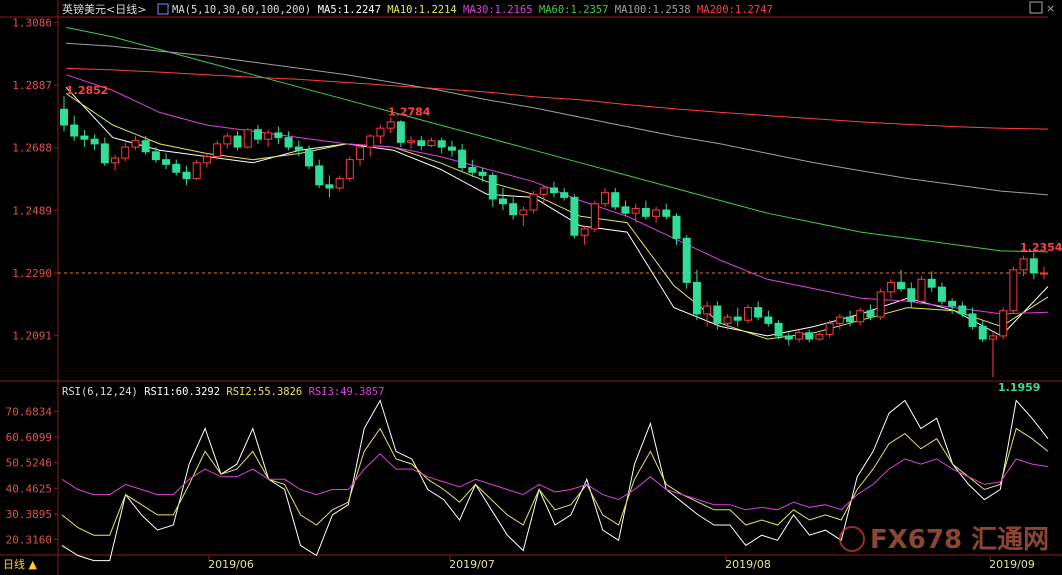 The image size is (1062, 575). What do you see at coordinates (422, 10) in the screenshot?
I see `ma-legend-item: MA10:1.2214` at bounding box center [422, 10].